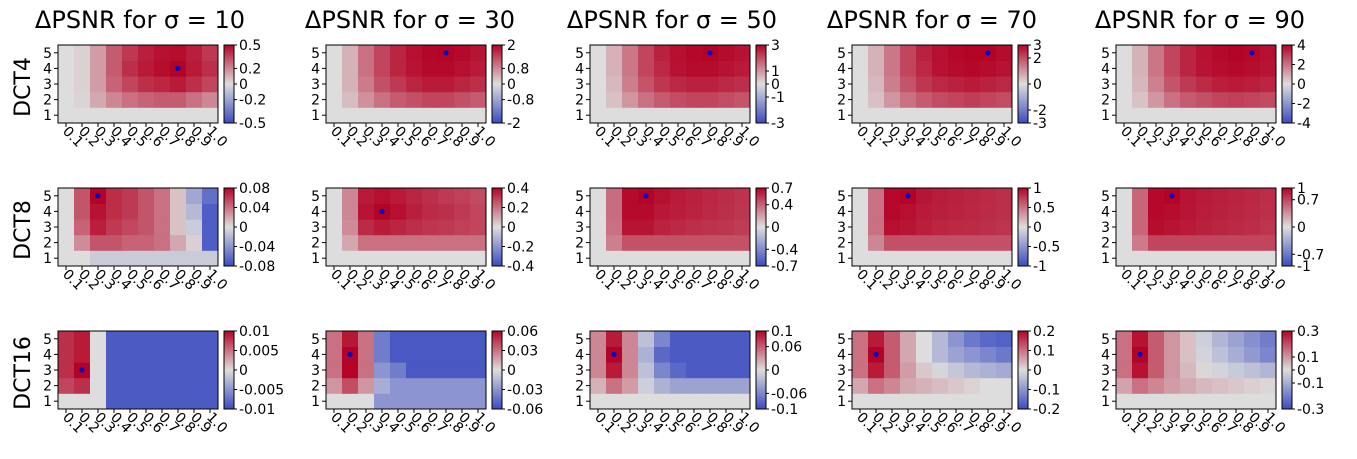  Describe the element at coordinates (784, 267) in the screenshot. I see `colorbar-tick-label: -0.7` at that location.